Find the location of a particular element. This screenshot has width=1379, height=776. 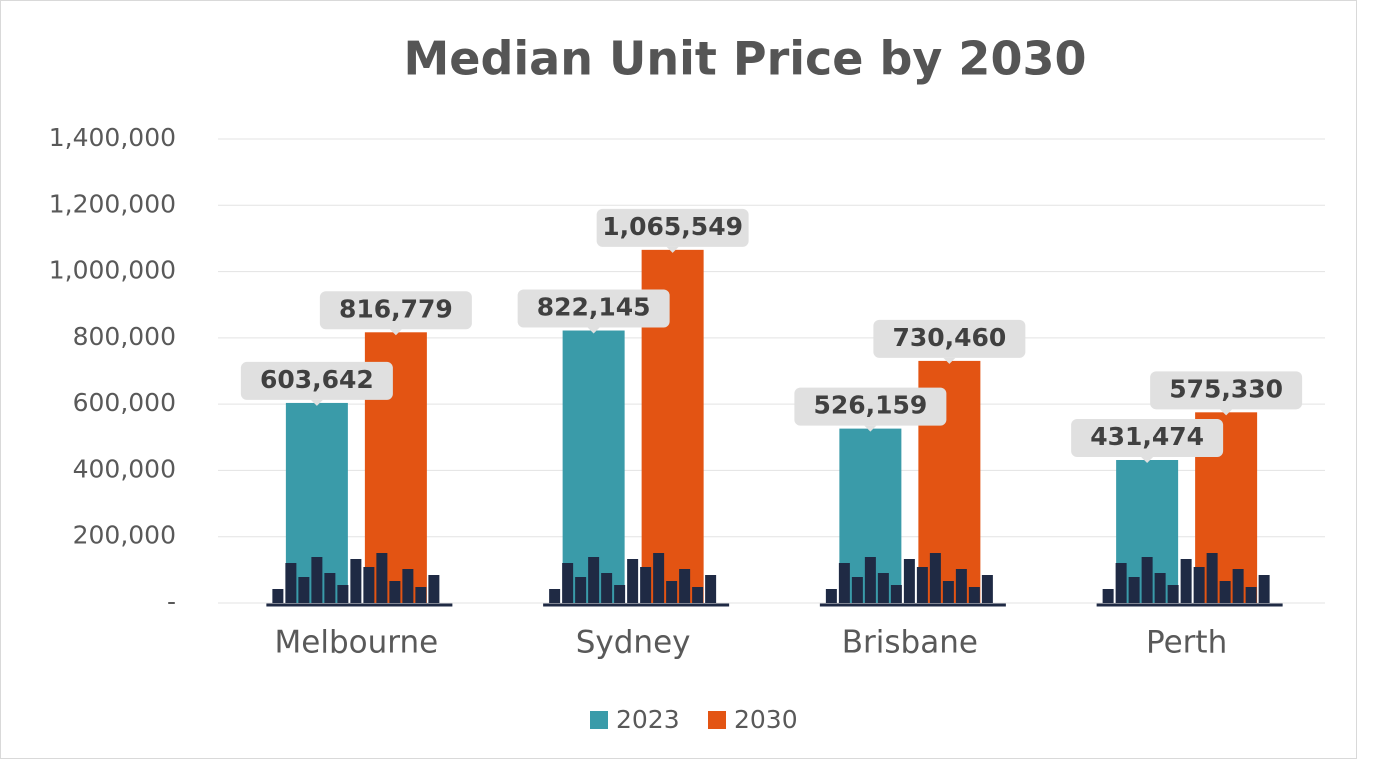

y-tick-label: - is located at coordinates (171, 601).